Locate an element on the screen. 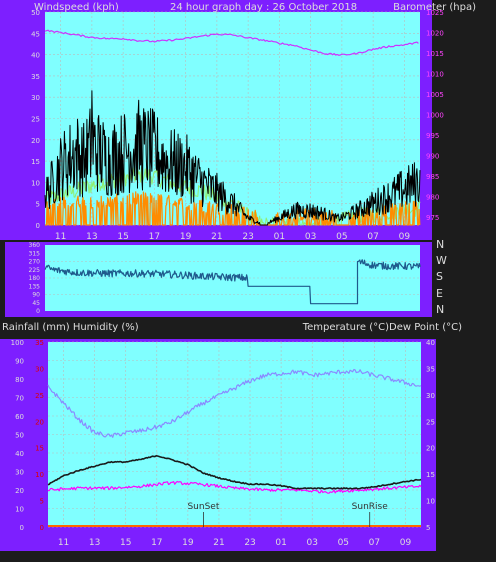 Image resolution: width=496 pixels, height=562 pixels. wind-direction-series is located at coordinates (232, 282).